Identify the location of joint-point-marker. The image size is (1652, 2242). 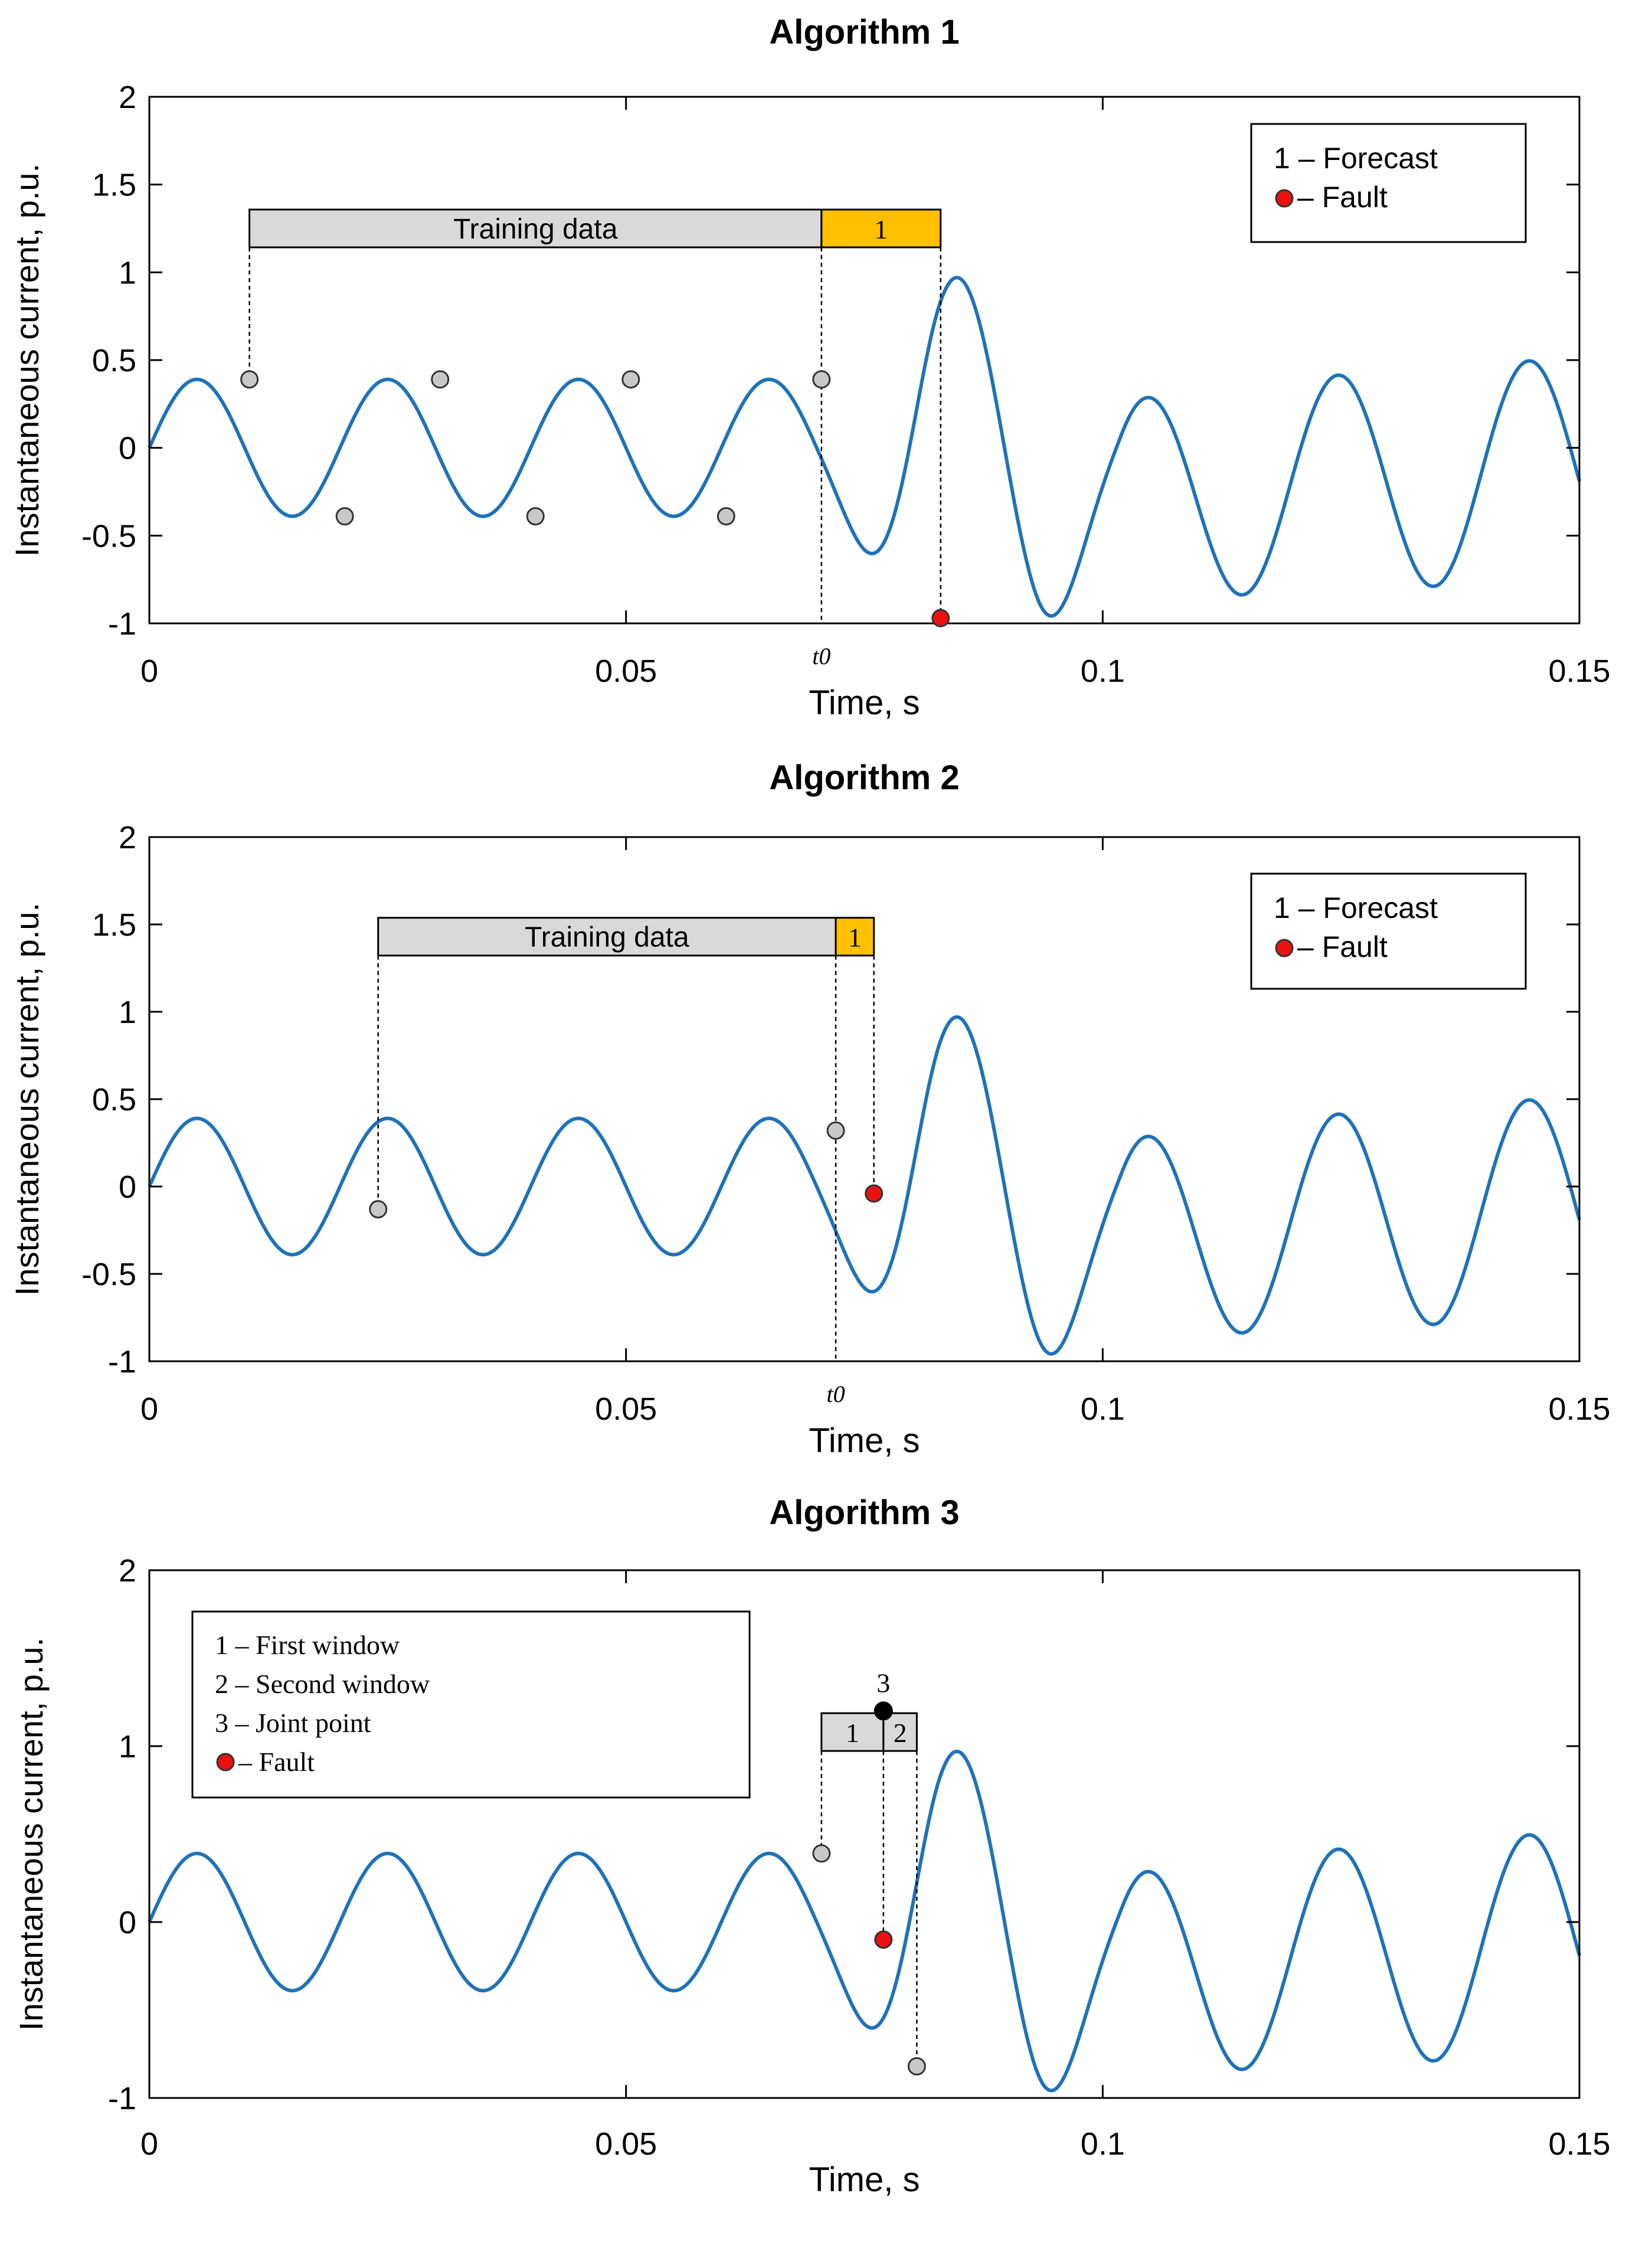
(884, 1711).